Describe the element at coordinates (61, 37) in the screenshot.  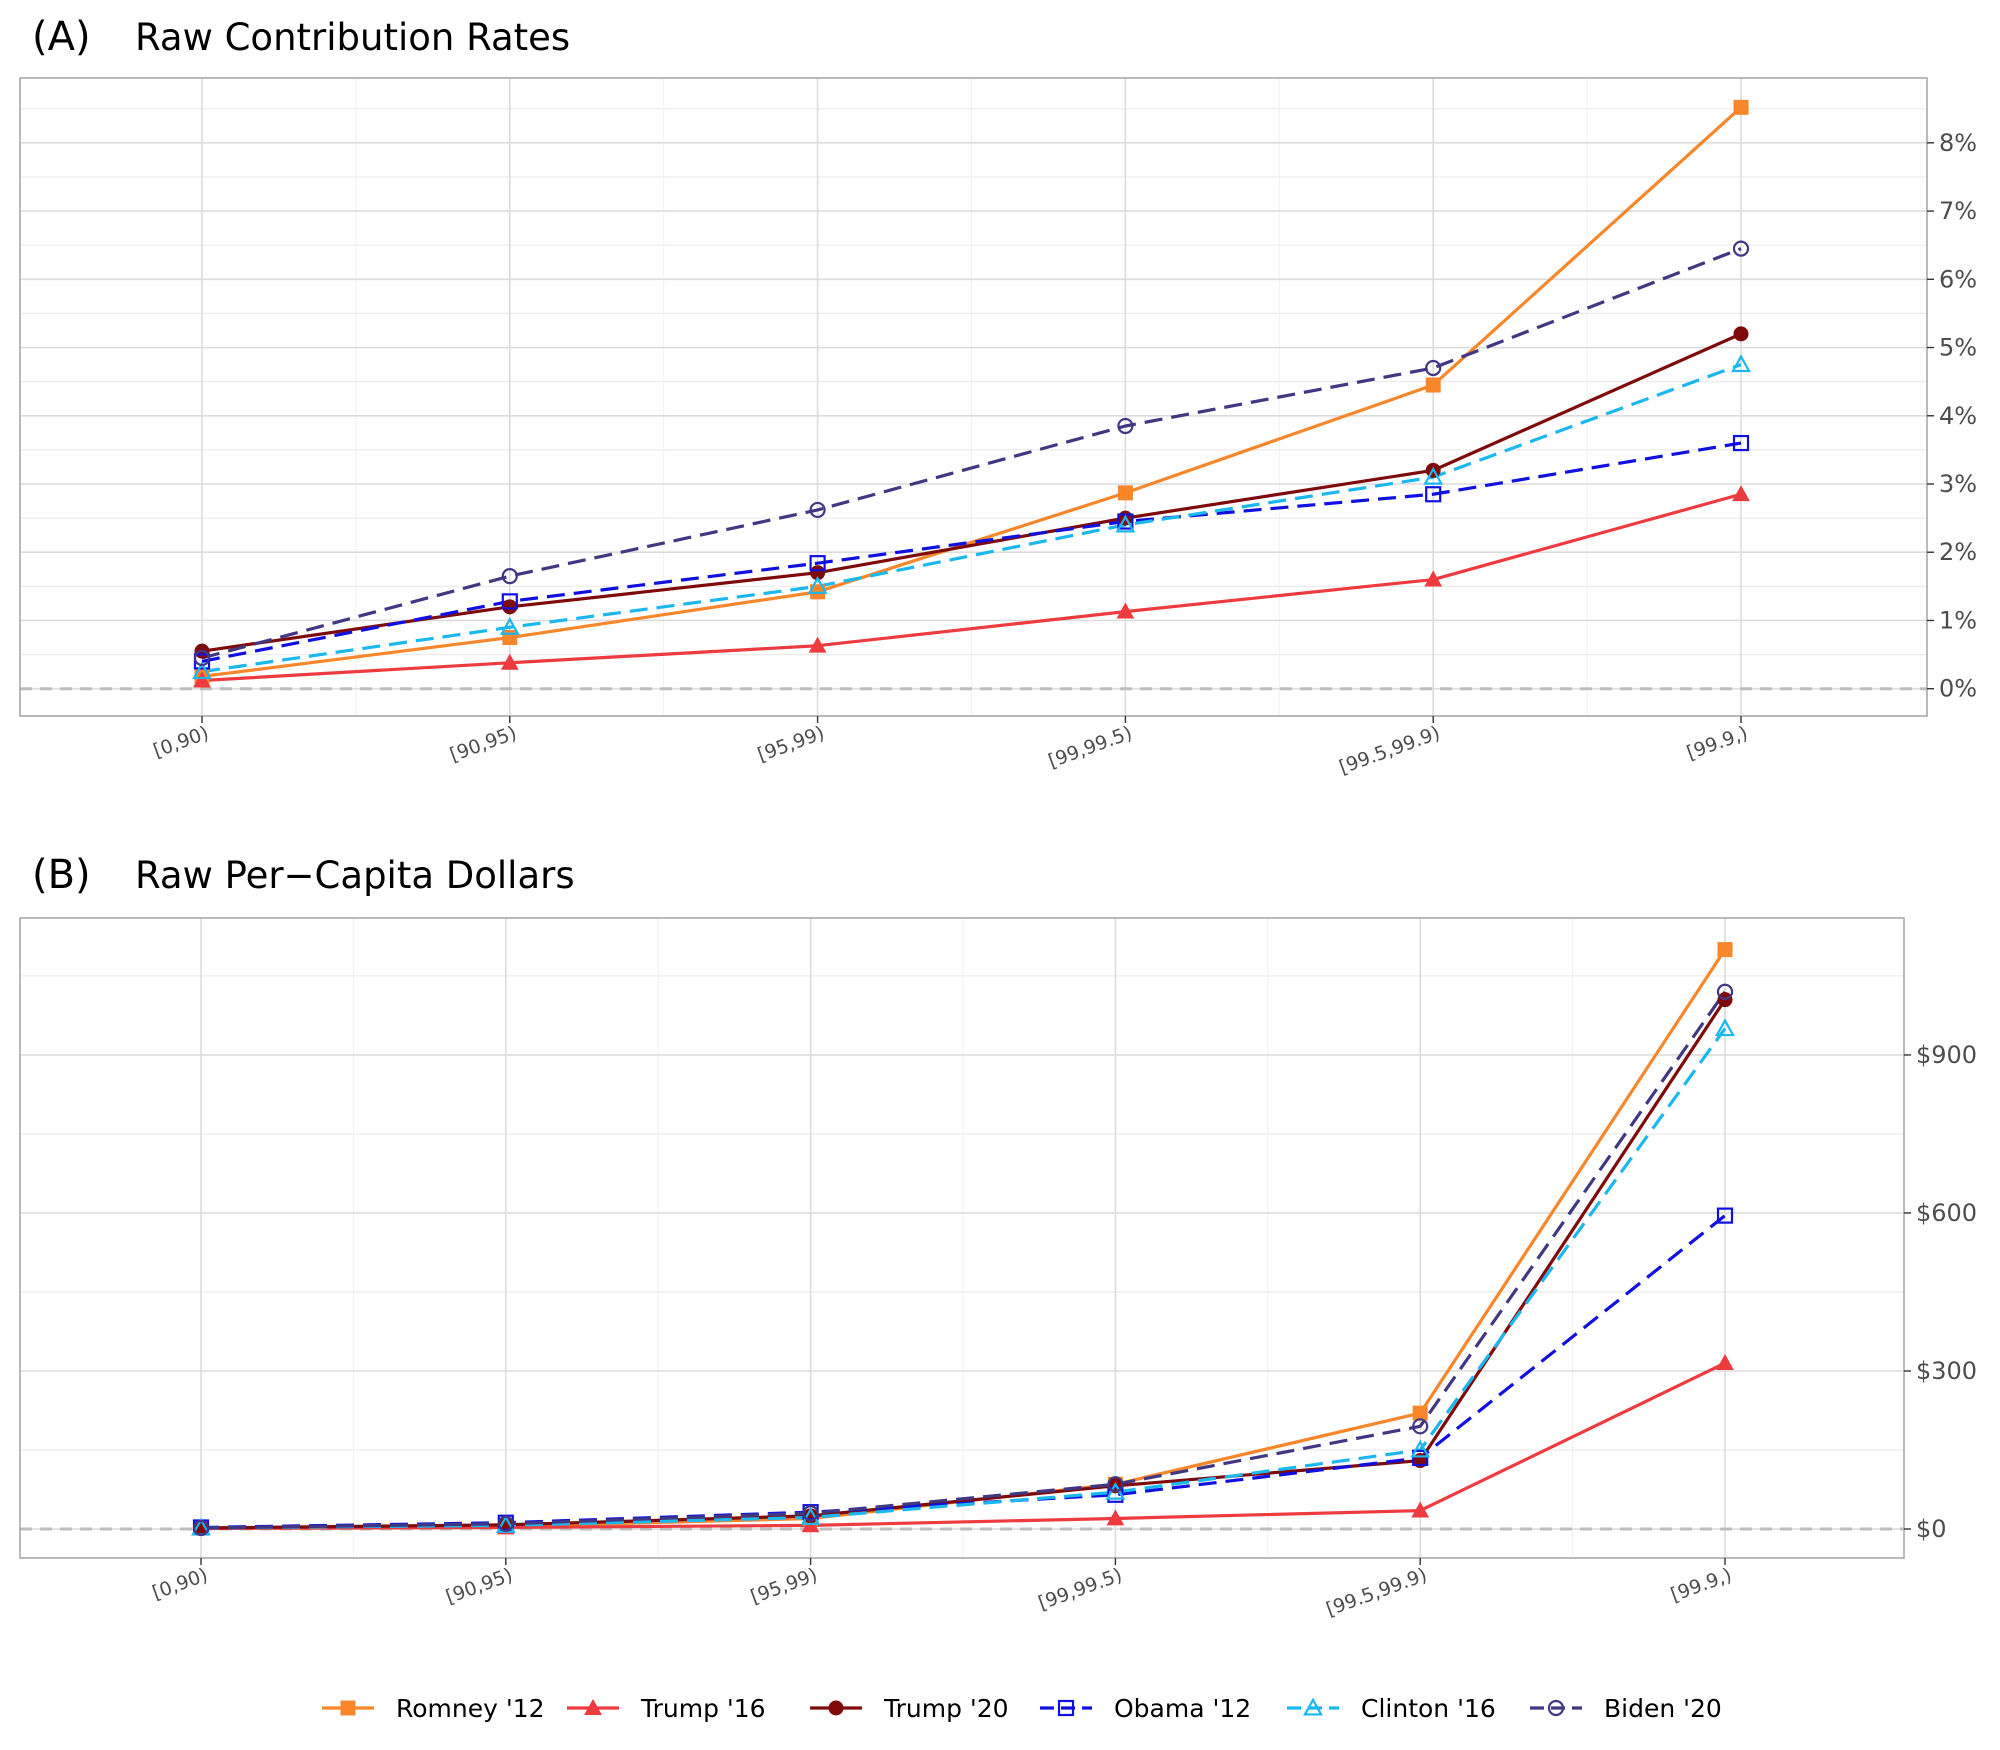
I see `panel-a-letter: (A)` at that location.